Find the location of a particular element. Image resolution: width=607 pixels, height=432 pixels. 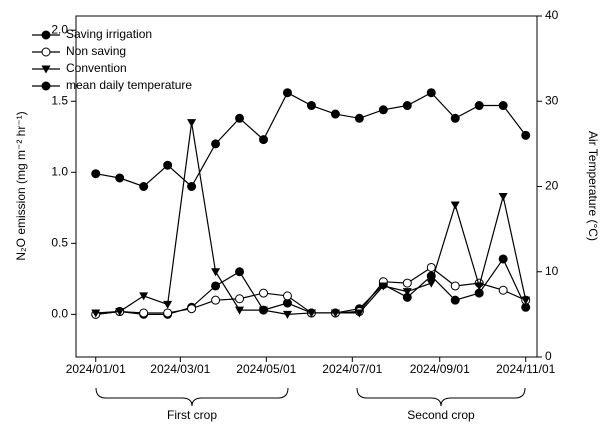

legend-label: Non saving is located at coordinates (96, 51).